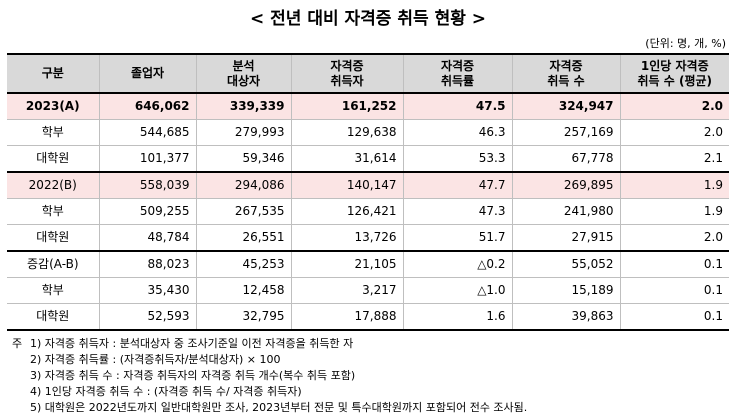  What do you see at coordinates (566, 80) in the screenshot?
I see `header-certificate-count-line2: 취득 수` at bounding box center [566, 80].